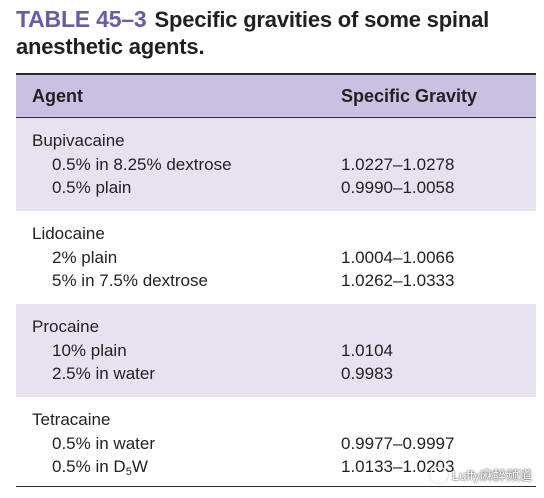 This screenshot has height=498, width=544. I want to click on chat-bubble-icon, so click(439, 474).